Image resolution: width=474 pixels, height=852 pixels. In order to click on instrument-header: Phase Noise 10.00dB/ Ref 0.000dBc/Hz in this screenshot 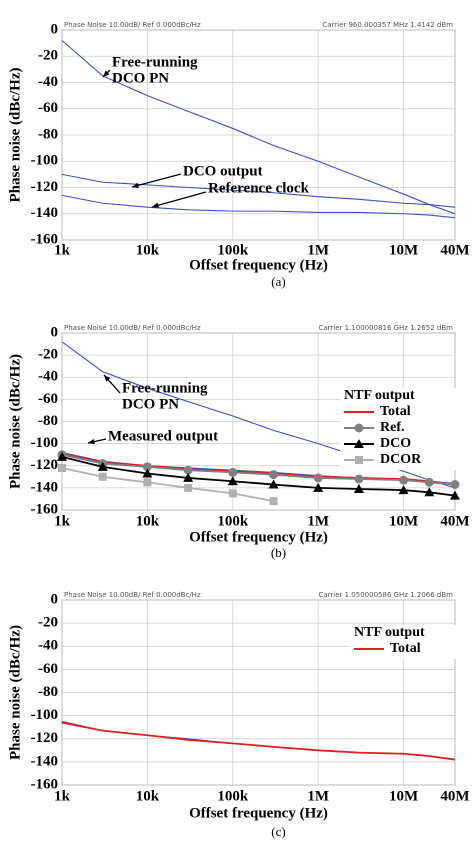, I will do `click(132, 328)`.